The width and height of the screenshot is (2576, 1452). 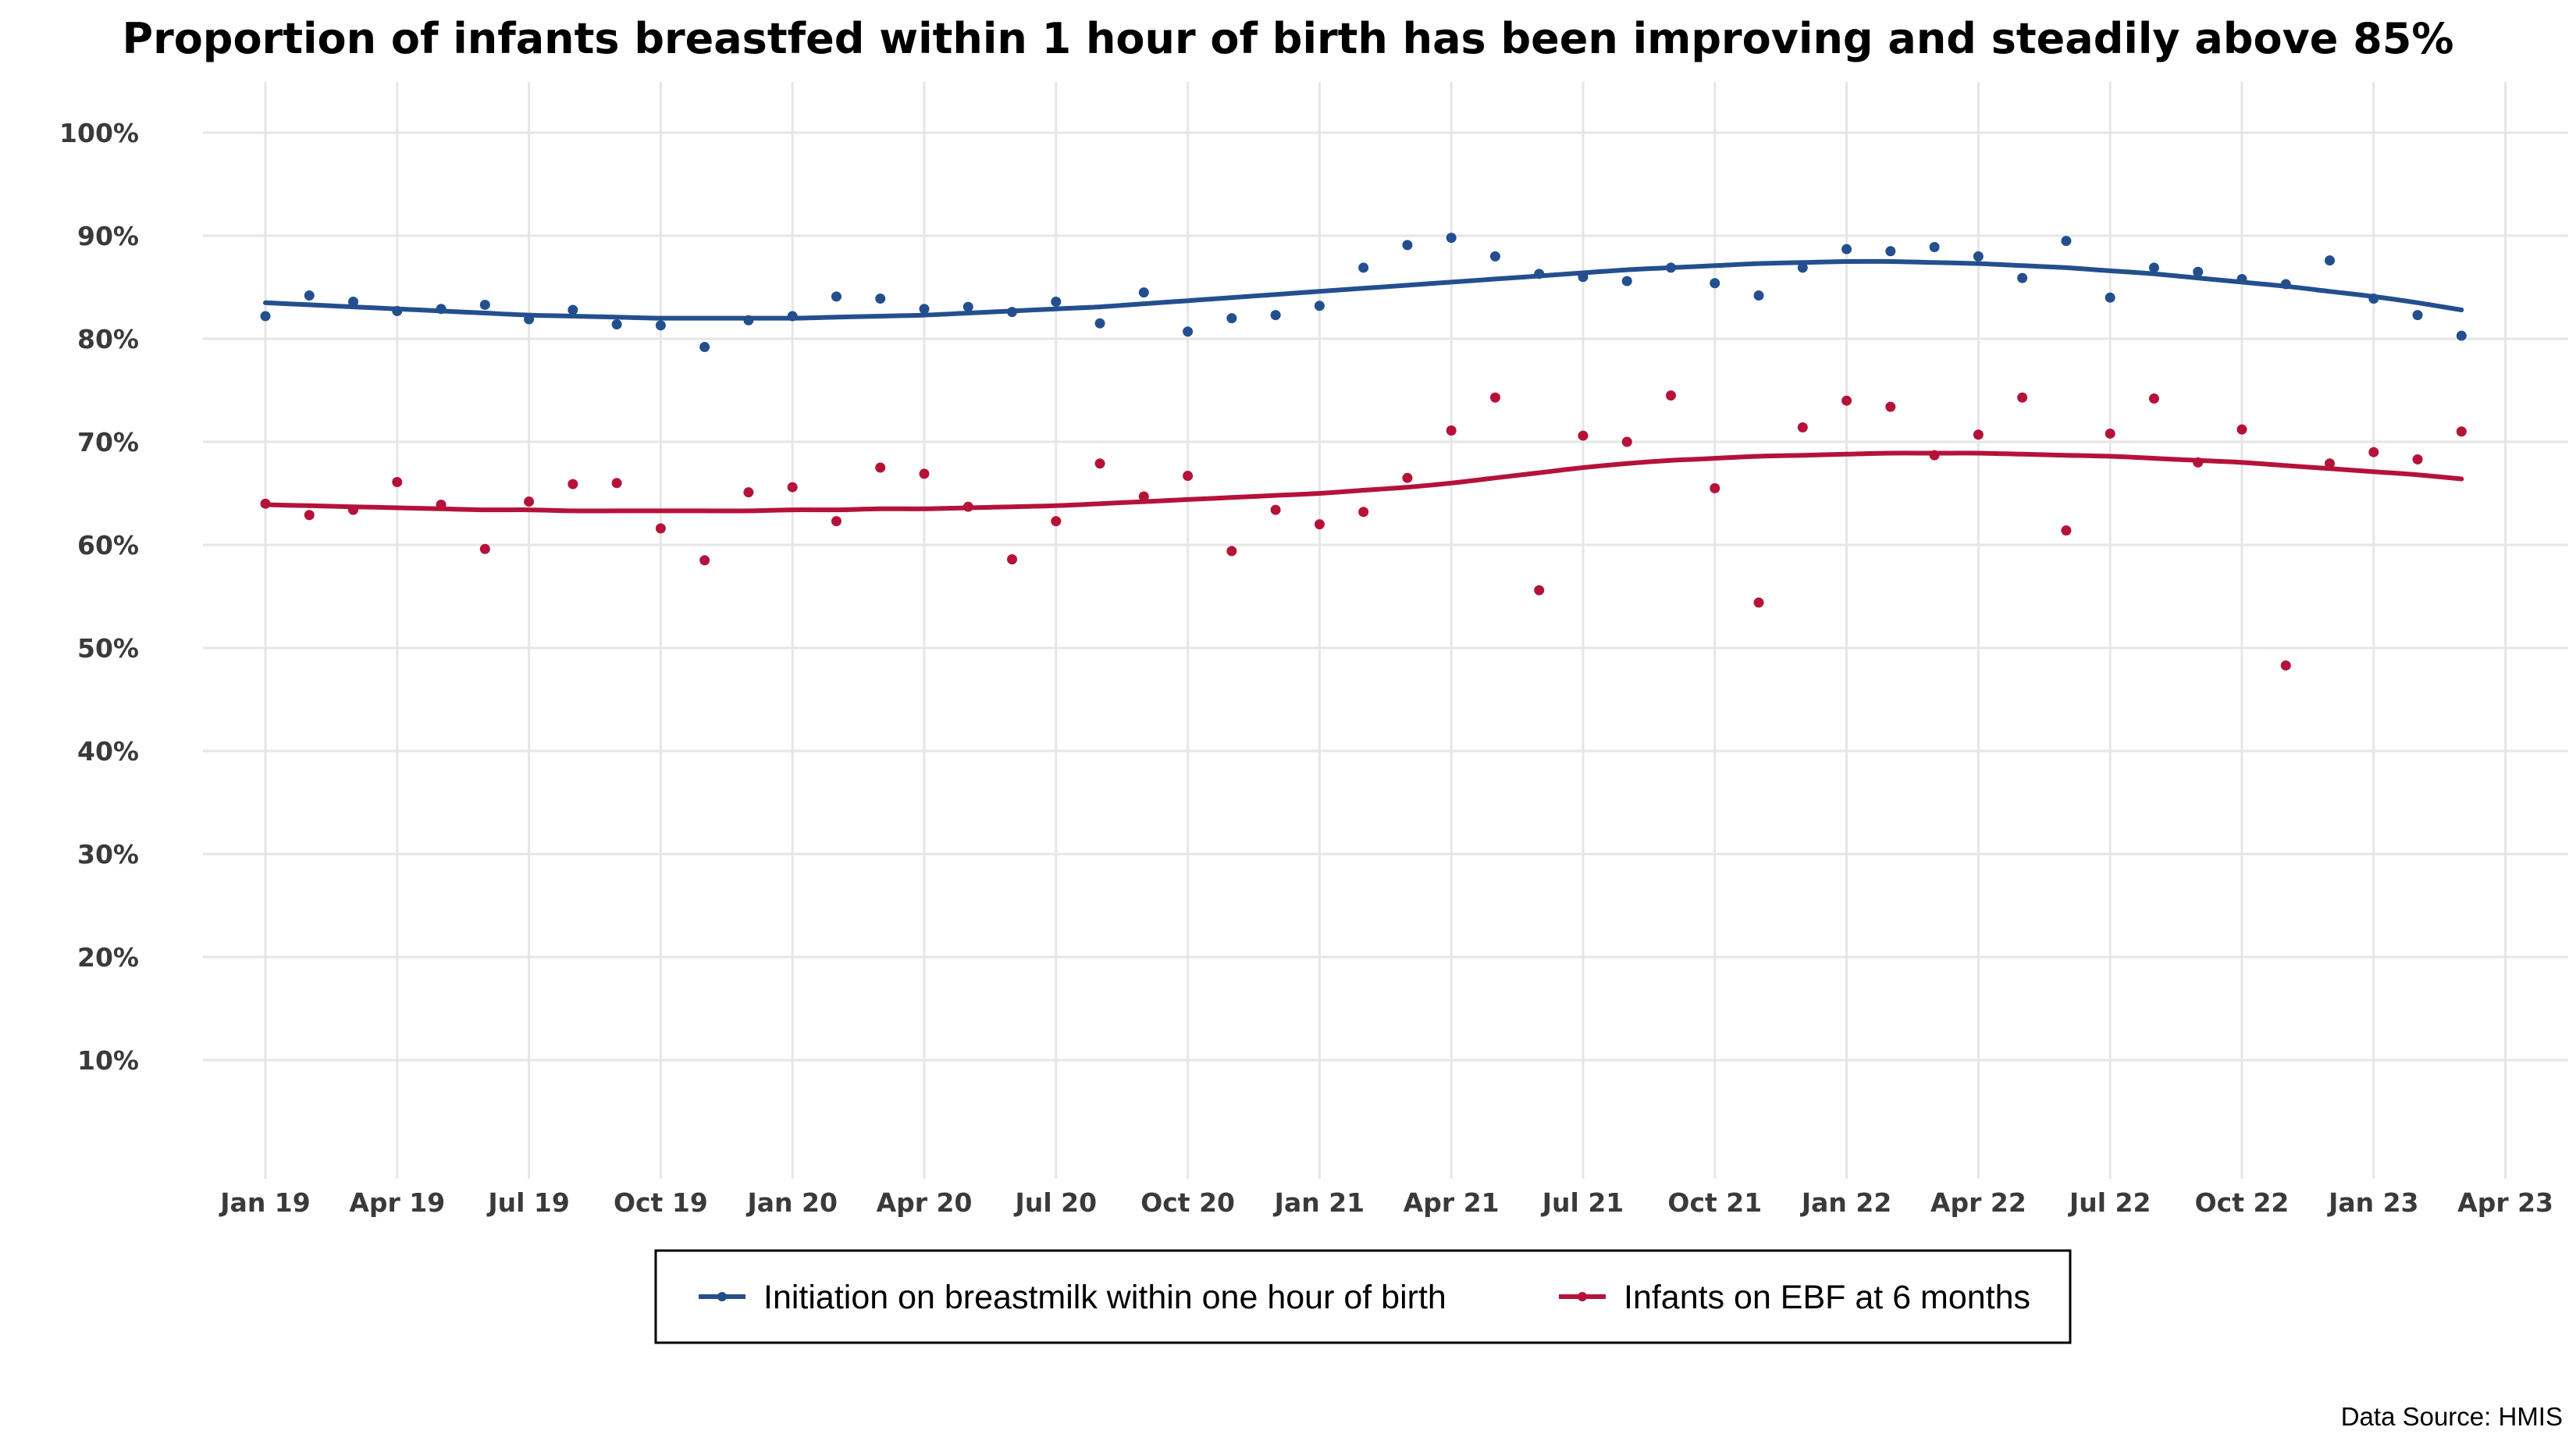 I want to click on x-tick-label: Jan 21, so click(x=1318, y=1202).